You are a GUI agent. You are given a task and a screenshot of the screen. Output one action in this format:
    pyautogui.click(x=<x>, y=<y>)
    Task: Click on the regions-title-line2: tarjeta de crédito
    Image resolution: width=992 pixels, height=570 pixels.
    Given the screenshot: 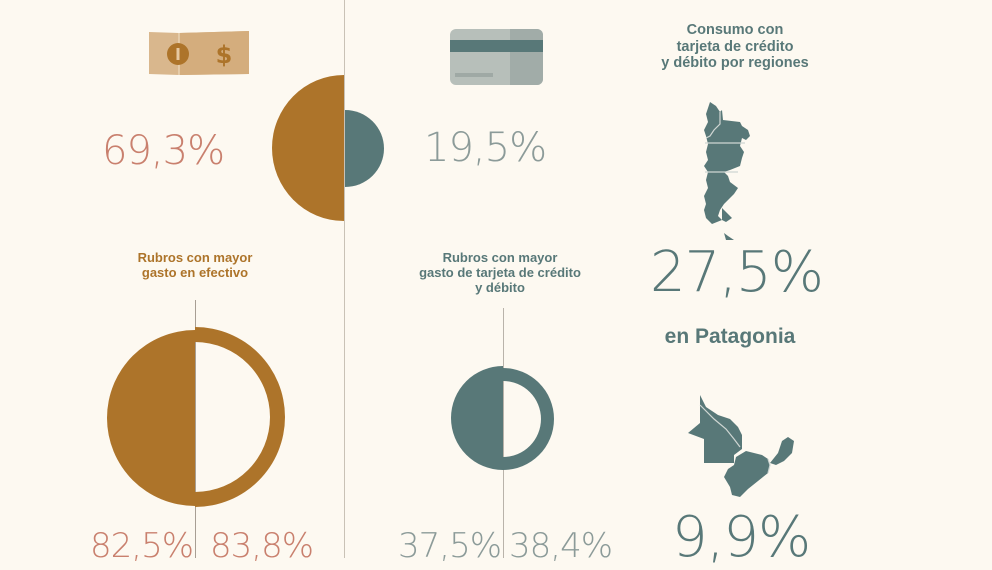 What is the action you would take?
    pyautogui.click(x=735, y=46)
    